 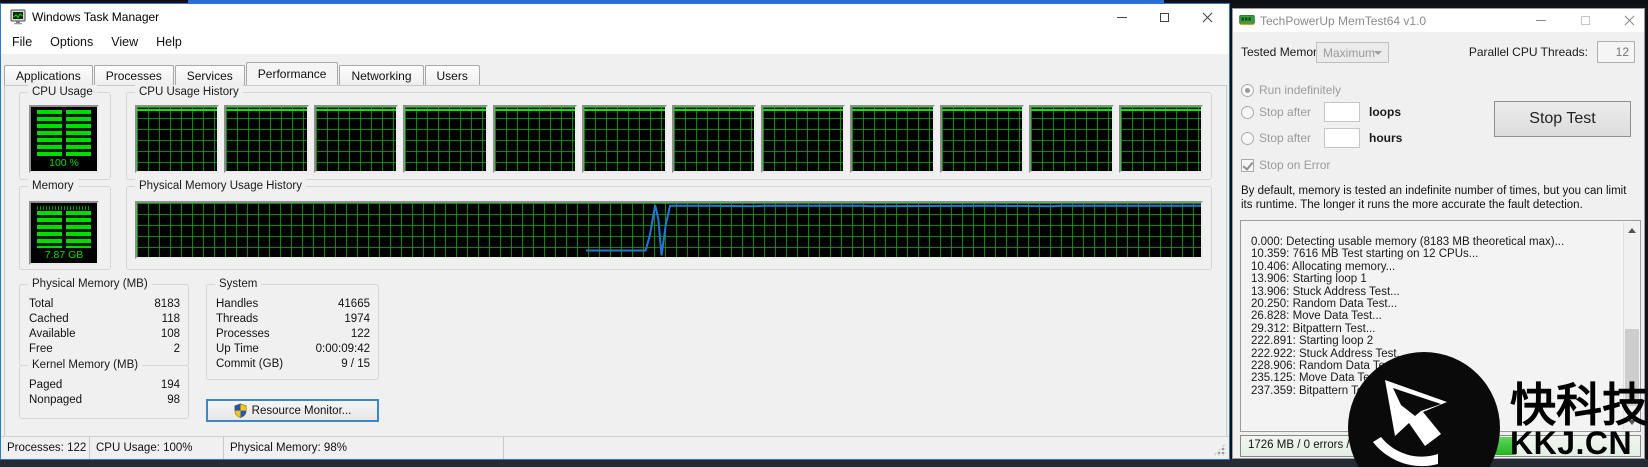 I want to click on memory-gauge-bars, so click(x=64, y=229).